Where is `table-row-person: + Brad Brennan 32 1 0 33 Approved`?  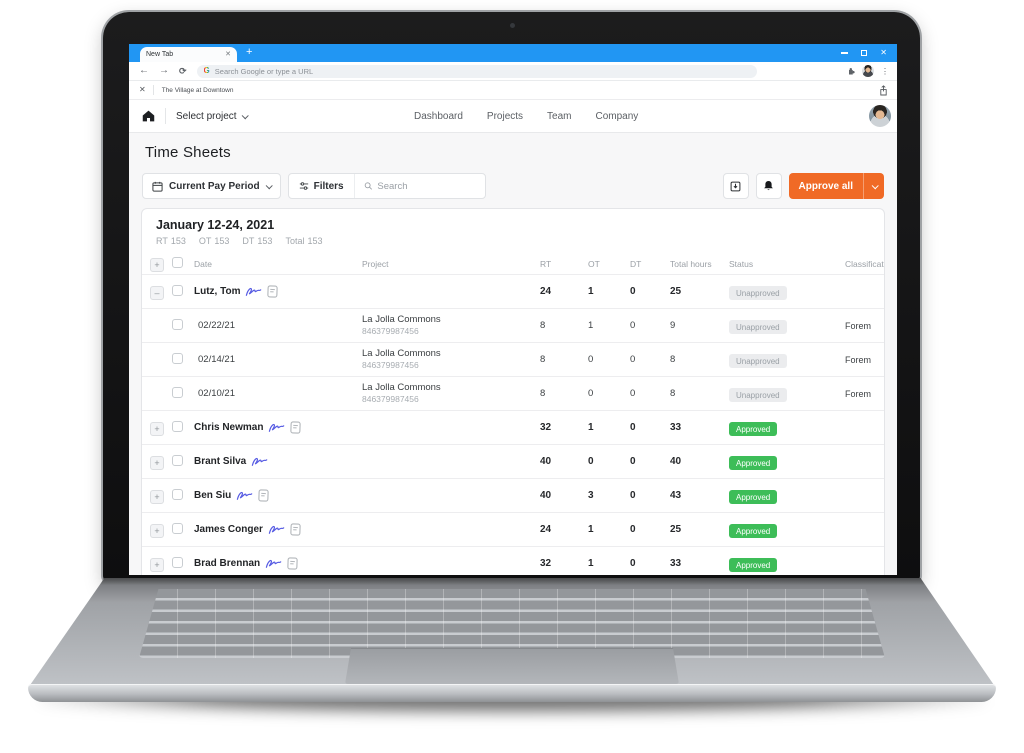 table-row-person: + Brad Brennan 32 1 0 33 Approved is located at coordinates (513, 560).